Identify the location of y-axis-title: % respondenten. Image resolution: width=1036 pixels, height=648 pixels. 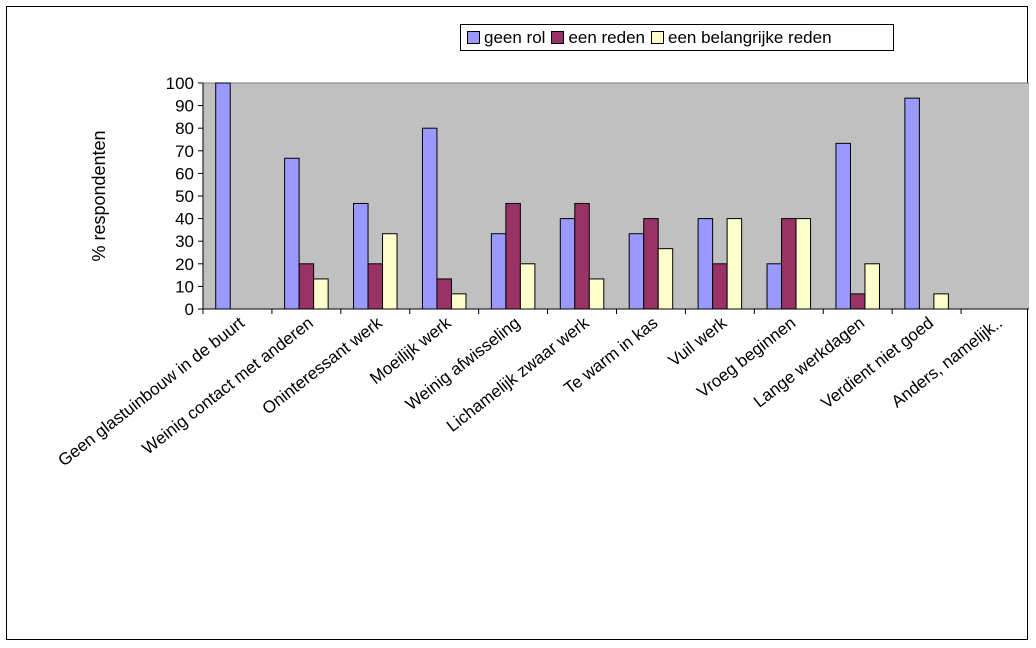
(99, 195).